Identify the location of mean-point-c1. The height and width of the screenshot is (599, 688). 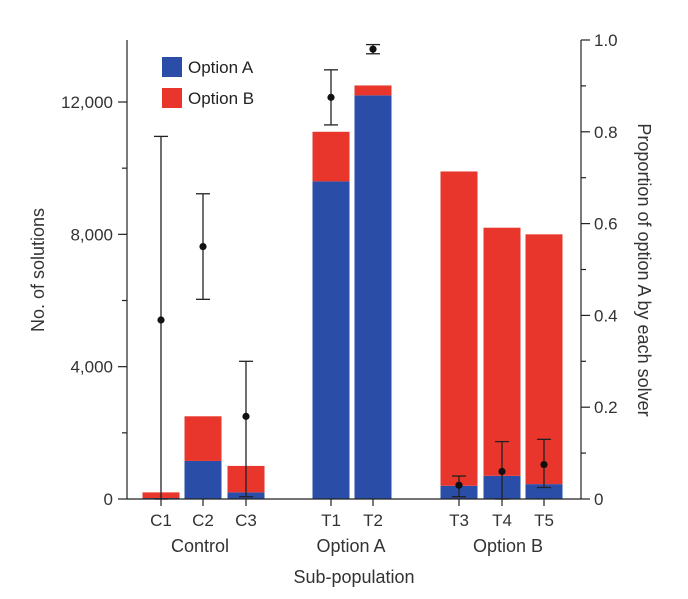
(161, 320).